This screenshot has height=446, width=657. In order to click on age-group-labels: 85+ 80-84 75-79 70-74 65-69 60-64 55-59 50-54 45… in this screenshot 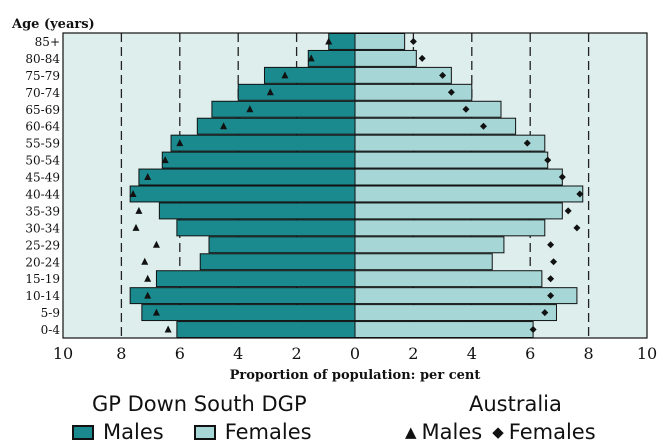, I will do `click(42, 186)`.